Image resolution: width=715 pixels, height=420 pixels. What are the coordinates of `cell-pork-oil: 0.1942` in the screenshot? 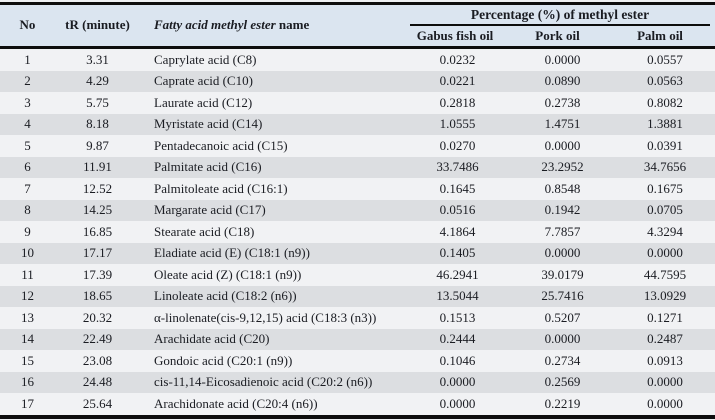 It's located at (562, 210).